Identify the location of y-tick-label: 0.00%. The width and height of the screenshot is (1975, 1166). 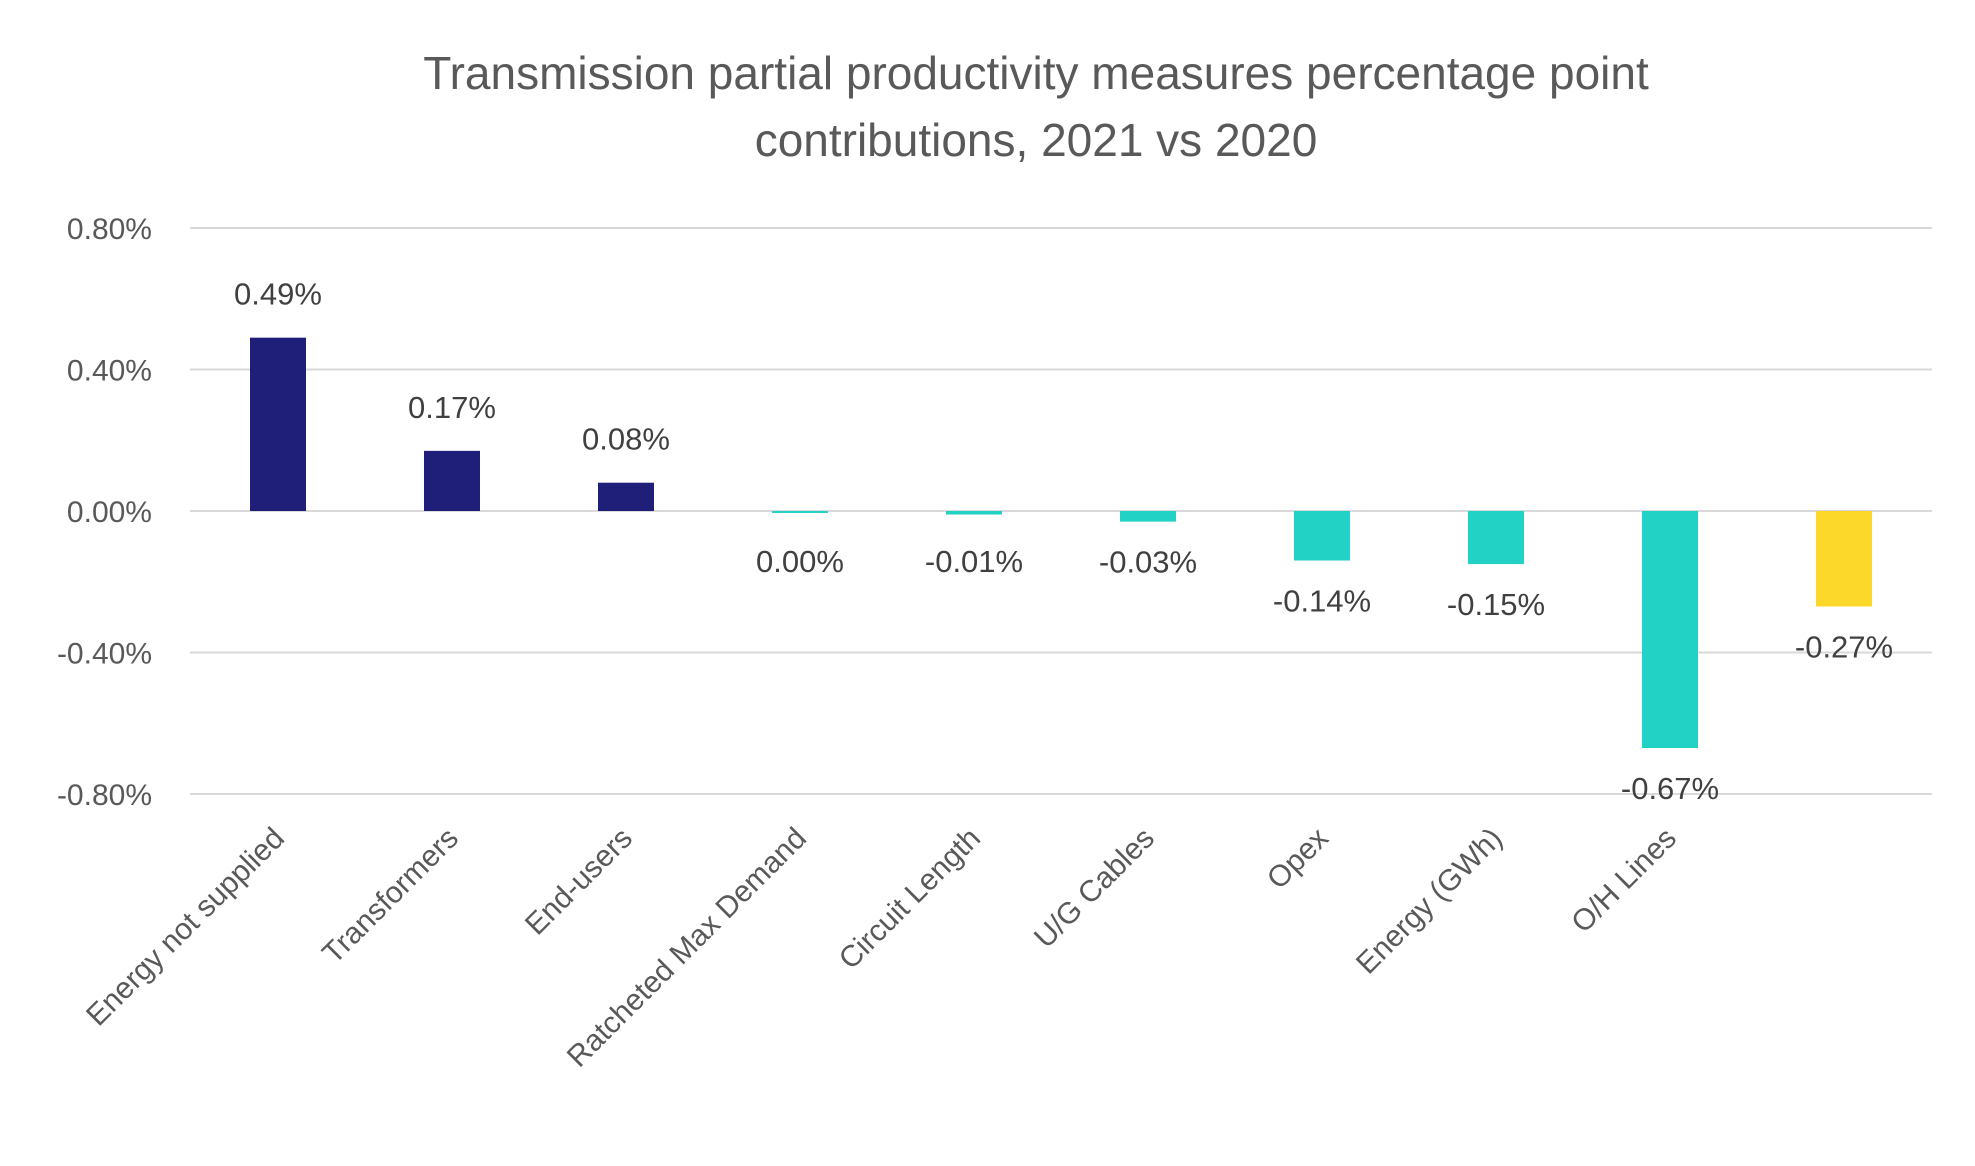
(109, 512).